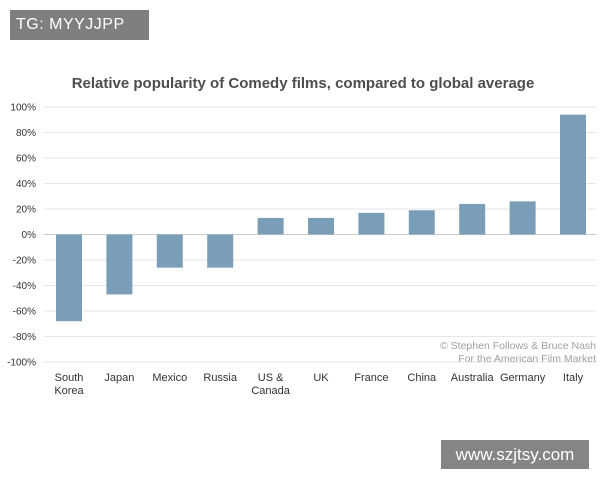  I want to click on x-tick-label: Canada, so click(270, 391).